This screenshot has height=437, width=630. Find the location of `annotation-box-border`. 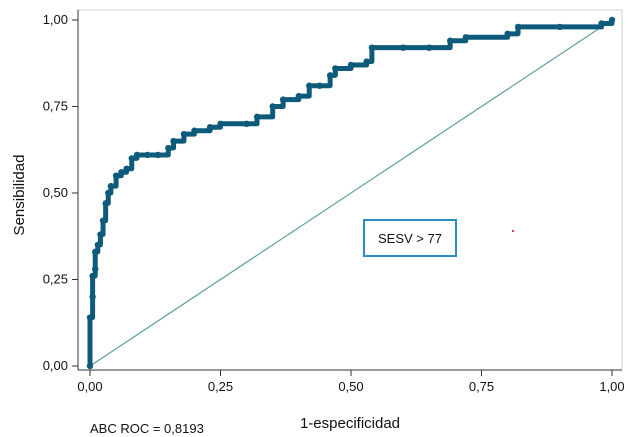

annotation-box-border is located at coordinates (410, 238).